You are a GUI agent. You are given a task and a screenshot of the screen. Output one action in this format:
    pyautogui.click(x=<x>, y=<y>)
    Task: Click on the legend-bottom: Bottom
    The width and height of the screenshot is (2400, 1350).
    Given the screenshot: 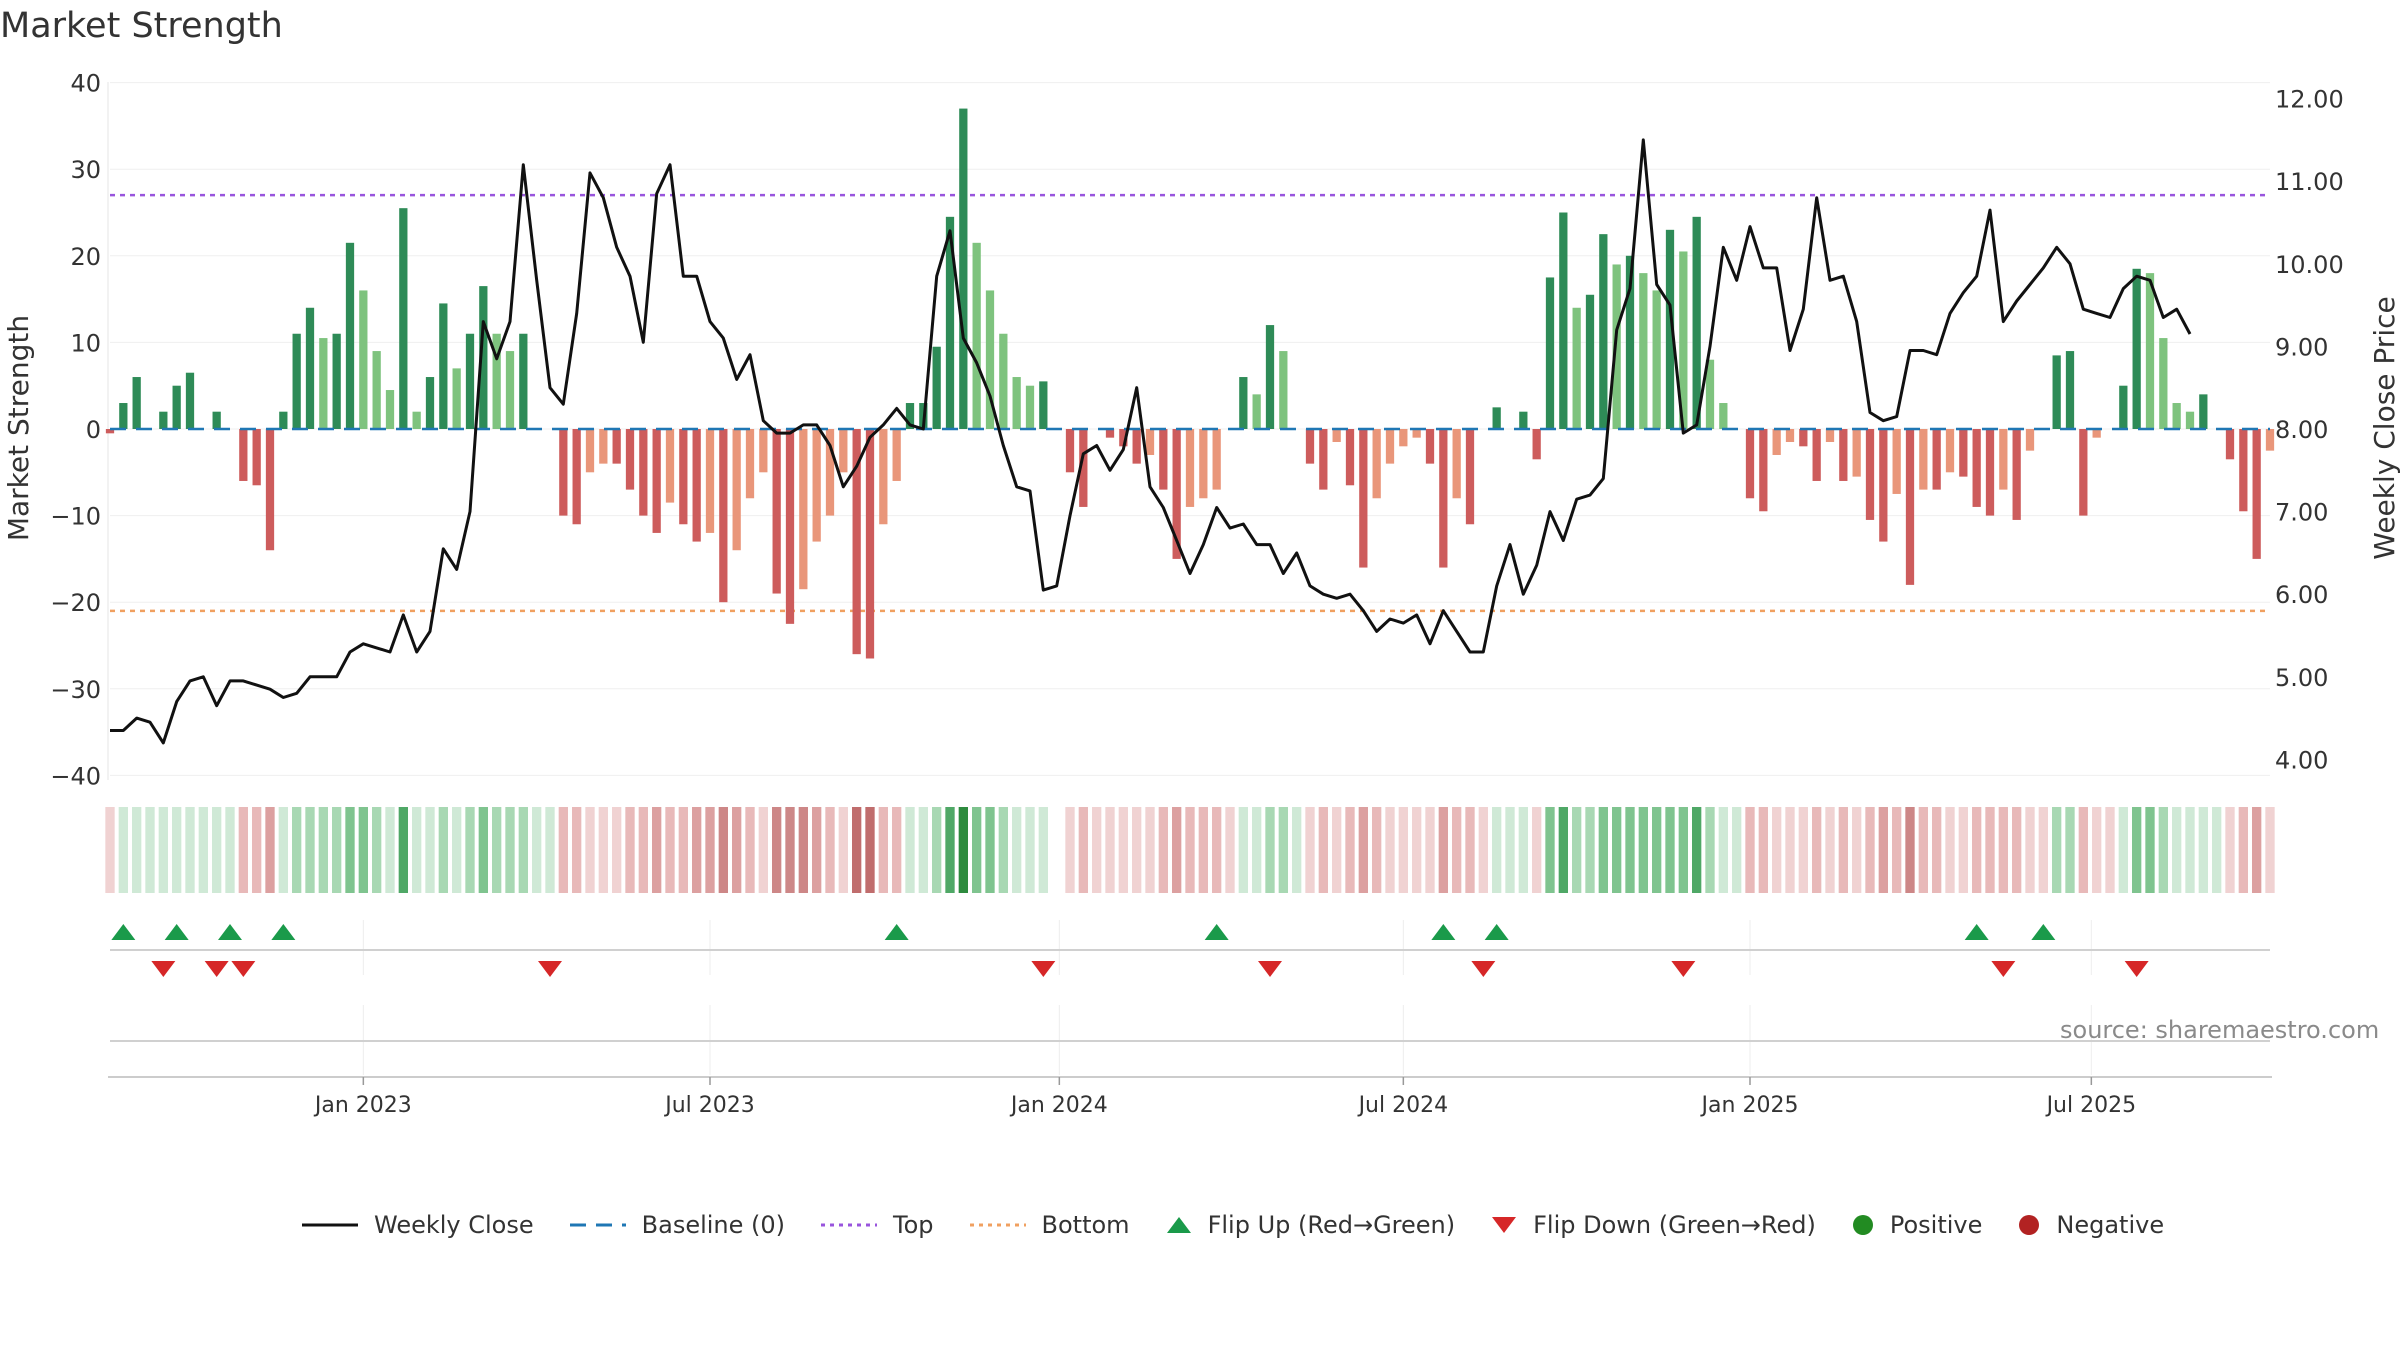 What is the action you would take?
    pyautogui.click(x=1049, y=1225)
    